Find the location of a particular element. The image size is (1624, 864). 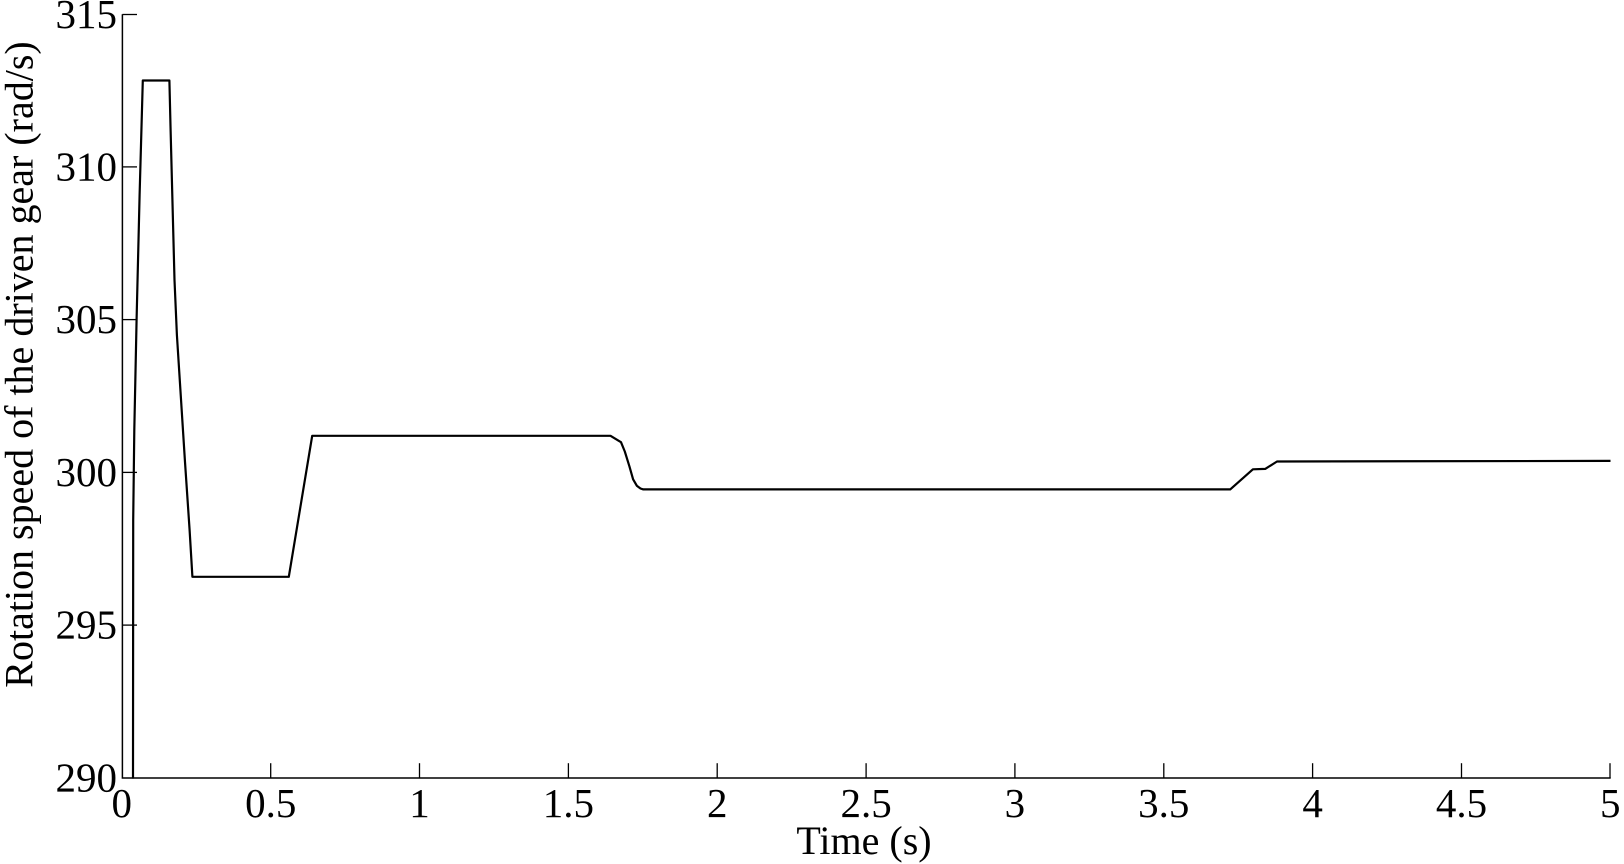

svg-text: 305 is located at coordinates (87, 319).